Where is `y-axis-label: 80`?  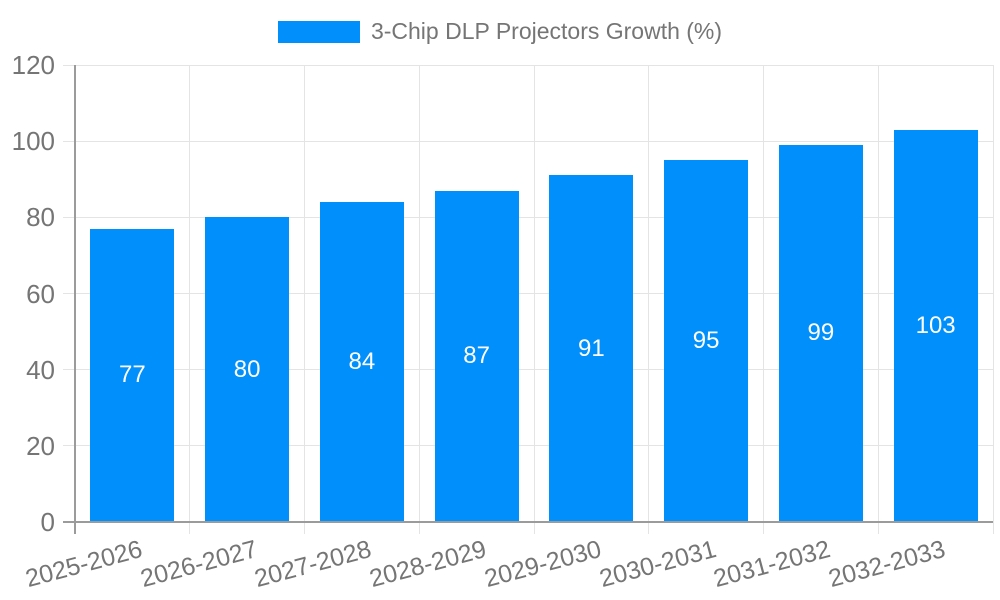
y-axis-label: 80 is located at coordinates (40, 217).